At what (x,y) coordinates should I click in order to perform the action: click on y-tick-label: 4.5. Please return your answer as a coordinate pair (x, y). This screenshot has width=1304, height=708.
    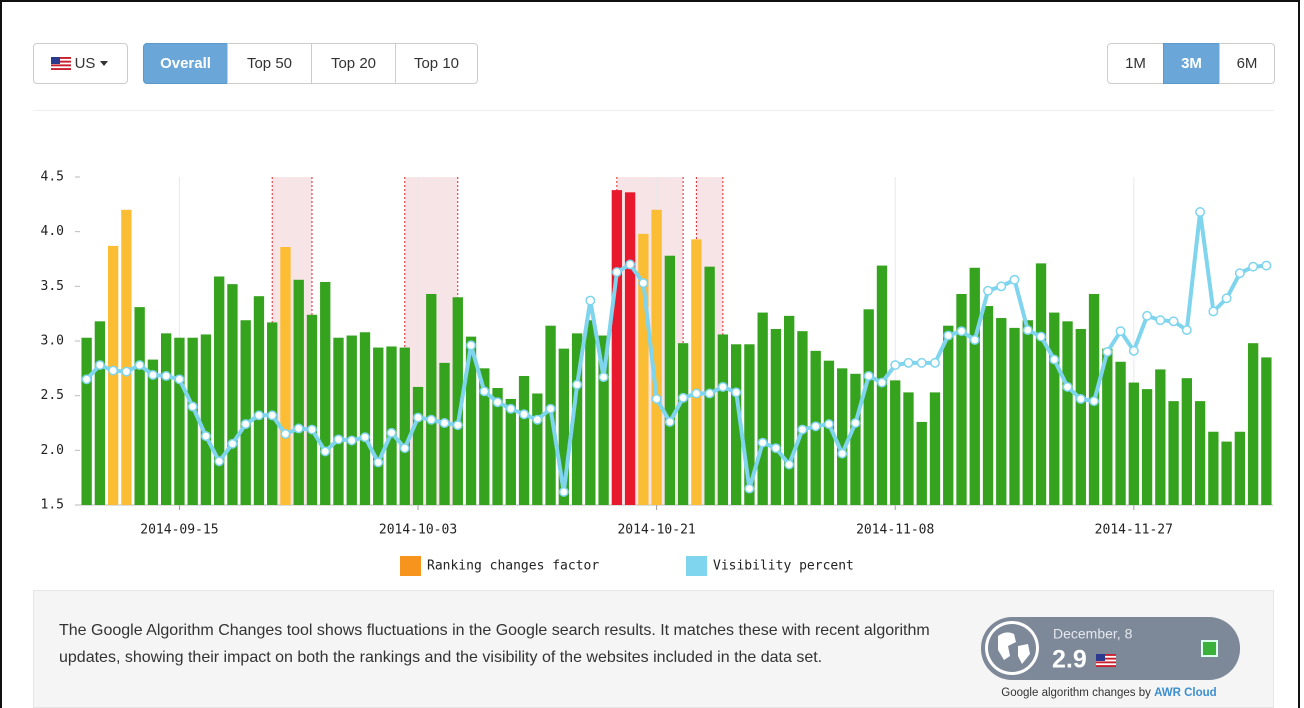
    Looking at the image, I should click on (52, 177).